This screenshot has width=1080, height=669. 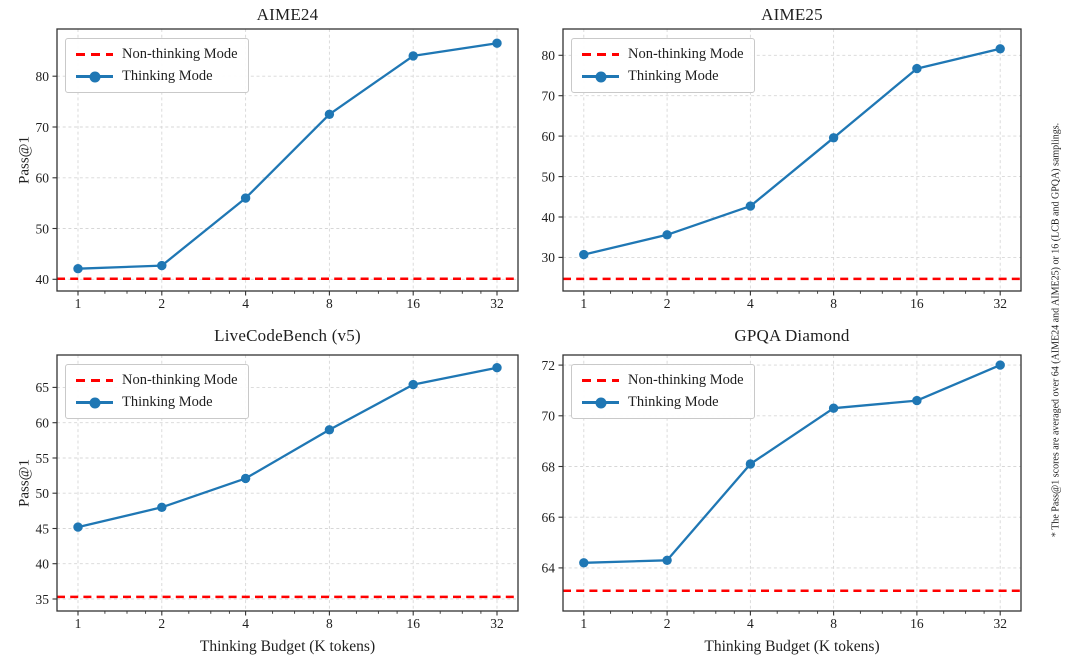 What do you see at coordinates (287, 646) in the screenshot?
I see `x-axis-label-livecodebench: Thinking Budget (K tokens)` at bounding box center [287, 646].